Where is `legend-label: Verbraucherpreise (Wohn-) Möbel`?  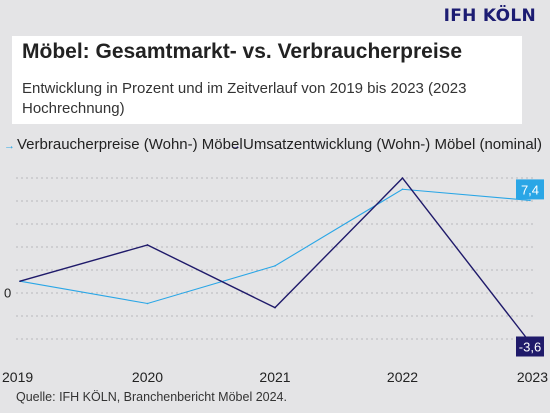 legend-label: Verbraucherpreise (Wohn-) Möbel is located at coordinates (130, 144).